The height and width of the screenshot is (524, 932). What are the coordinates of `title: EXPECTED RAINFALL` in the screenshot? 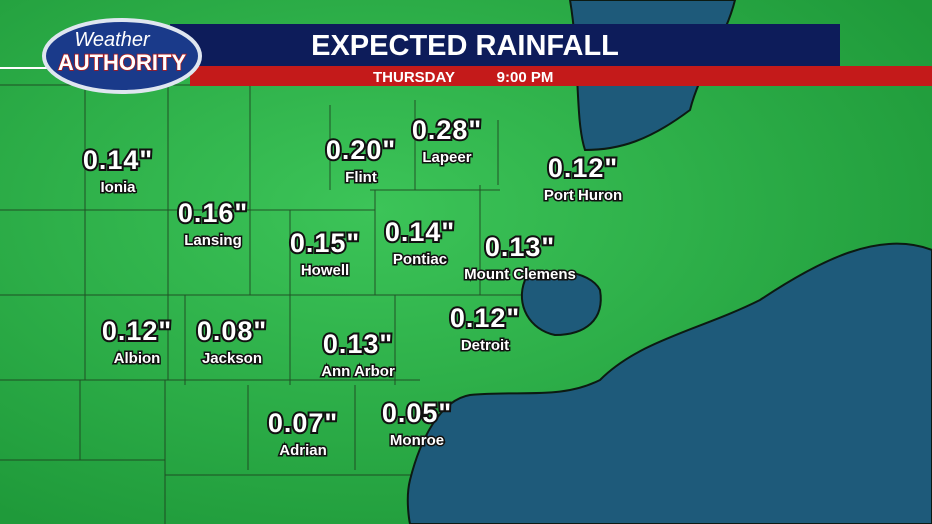 It's located at (465, 46).